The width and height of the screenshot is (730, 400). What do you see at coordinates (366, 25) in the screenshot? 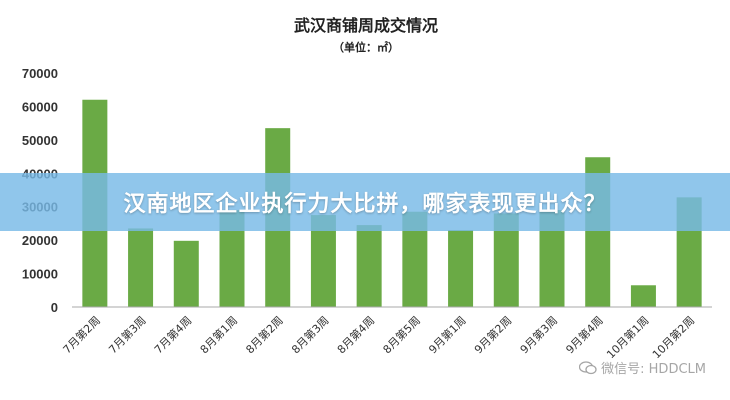
I see `chart-title: 武汉商铺周成交情况` at bounding box center [366, 25].